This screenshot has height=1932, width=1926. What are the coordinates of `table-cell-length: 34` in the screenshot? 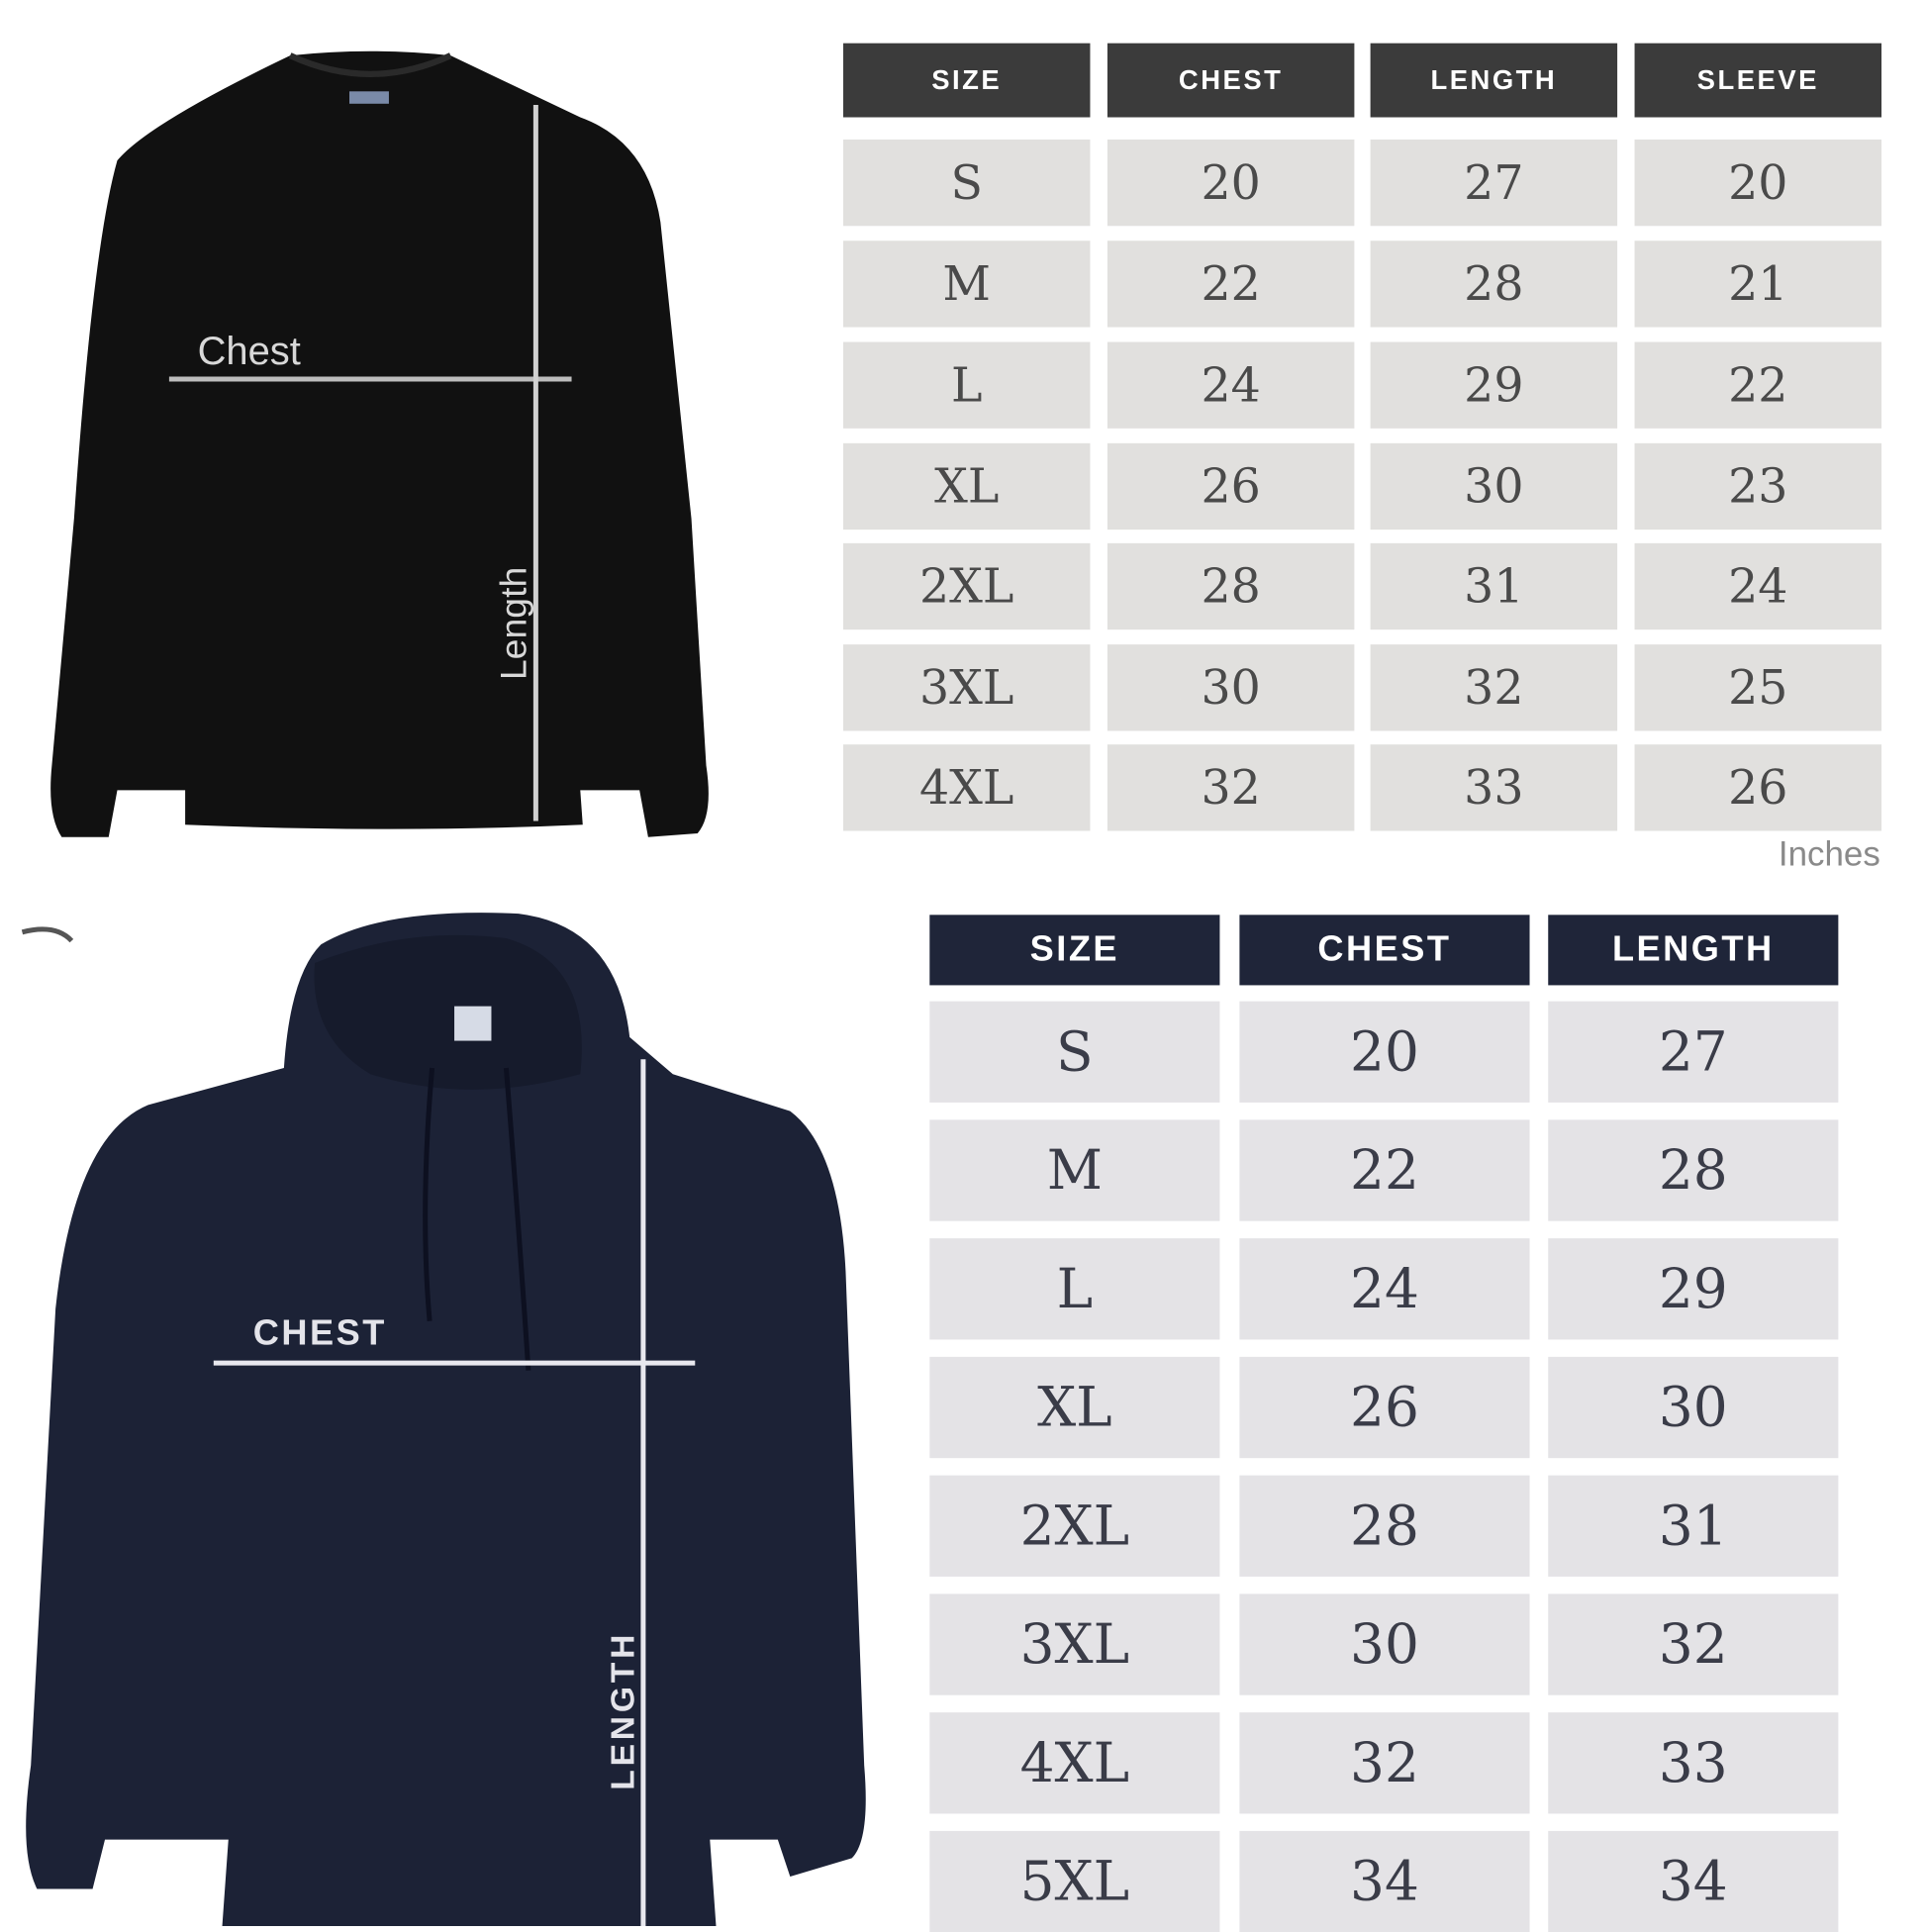 It's located at (1693, 1881).